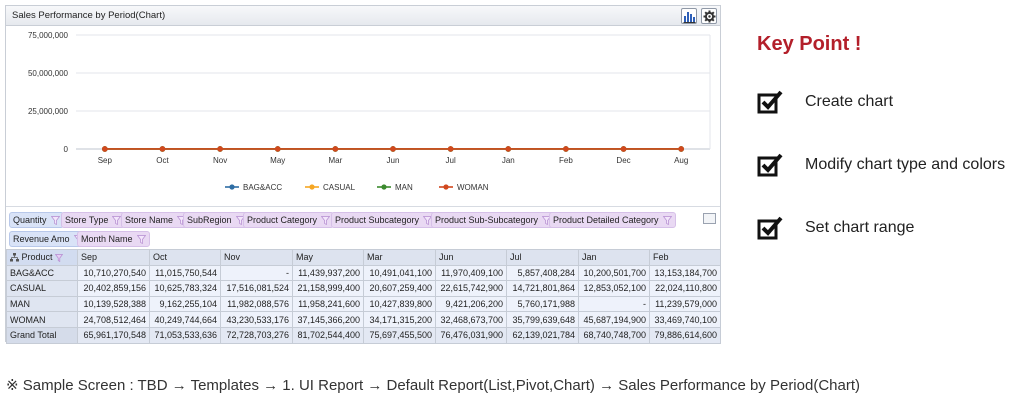 The height and width of the screenshot is (400, 1034). What do you see at coordinates (256, 288) in the screenshot?
I see `table-cell: 17,516,081,524` at bounding box center [256, 288].